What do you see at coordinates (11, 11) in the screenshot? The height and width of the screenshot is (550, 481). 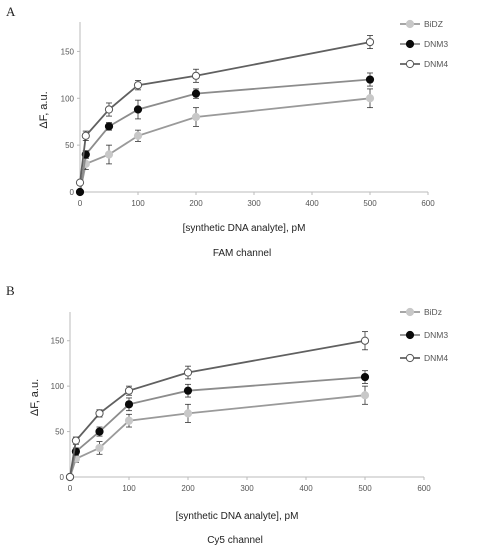 I see `panel-letter: A` at bounding box center [11, 11].